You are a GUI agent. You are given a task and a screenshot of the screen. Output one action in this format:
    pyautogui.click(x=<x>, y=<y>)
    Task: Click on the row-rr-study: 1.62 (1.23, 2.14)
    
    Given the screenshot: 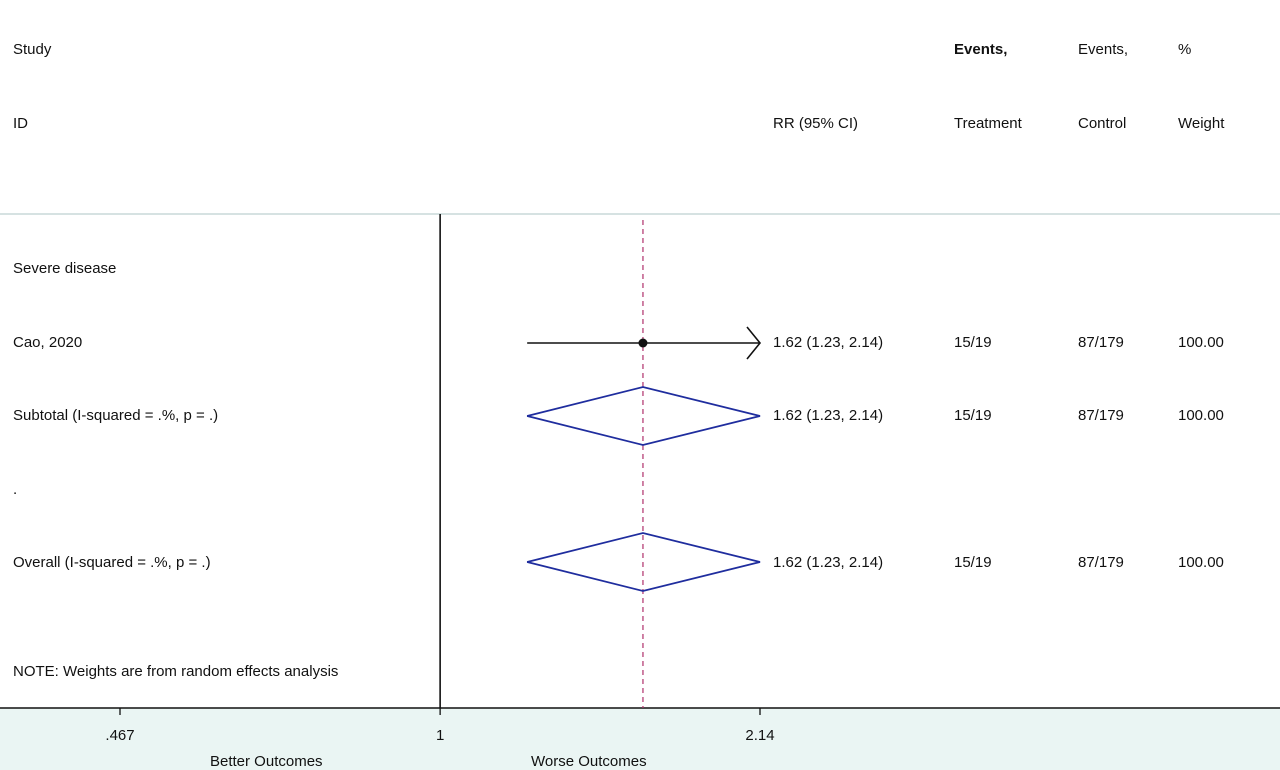 What is the action you would take?
    pyautogui.click(x=828, y=342)
    